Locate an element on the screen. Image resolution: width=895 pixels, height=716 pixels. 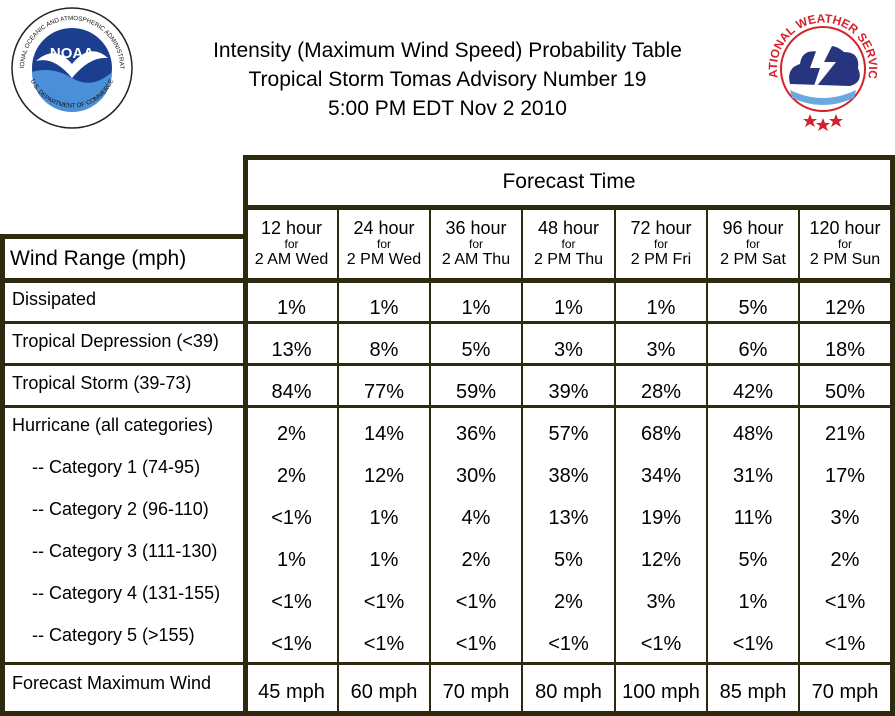
probability-cell: 11% is located at coordinates (753, 517).